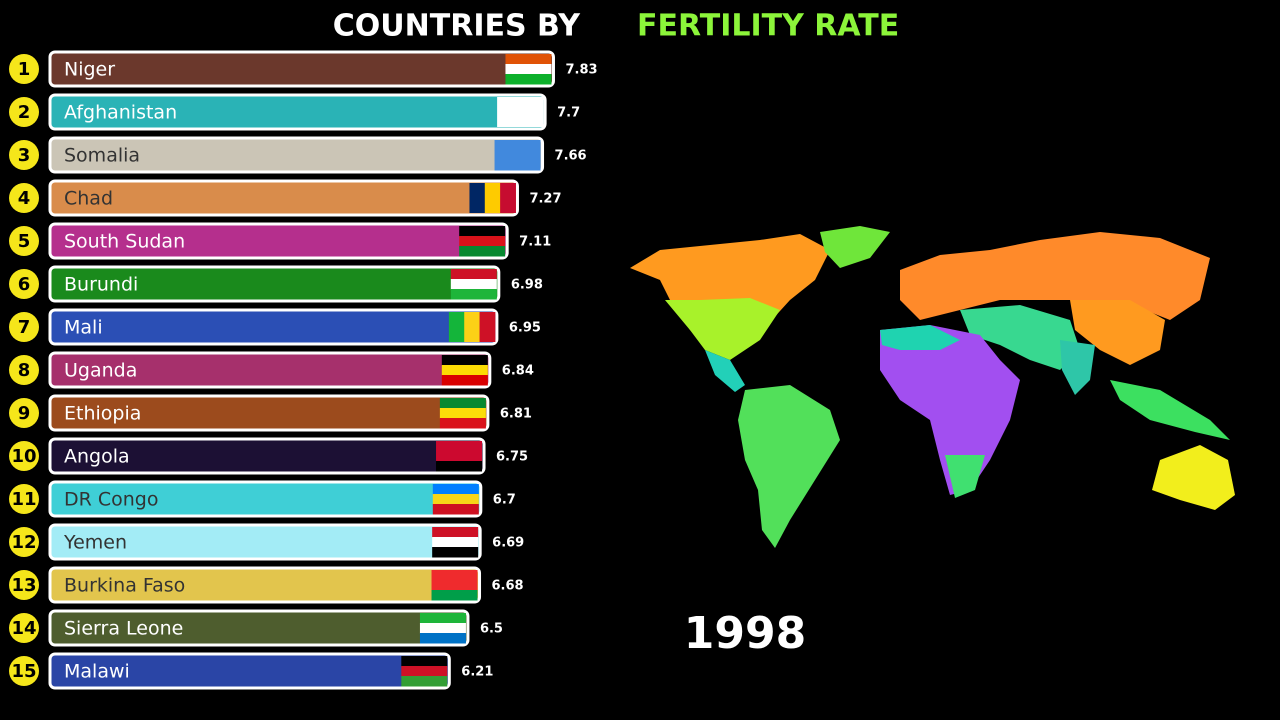 This screenshot has width=1280, height=720. What do you see at coordinates (88, 199) in the screenshot?
I see `bar-label: Chad` at bounding box center [88, 199].